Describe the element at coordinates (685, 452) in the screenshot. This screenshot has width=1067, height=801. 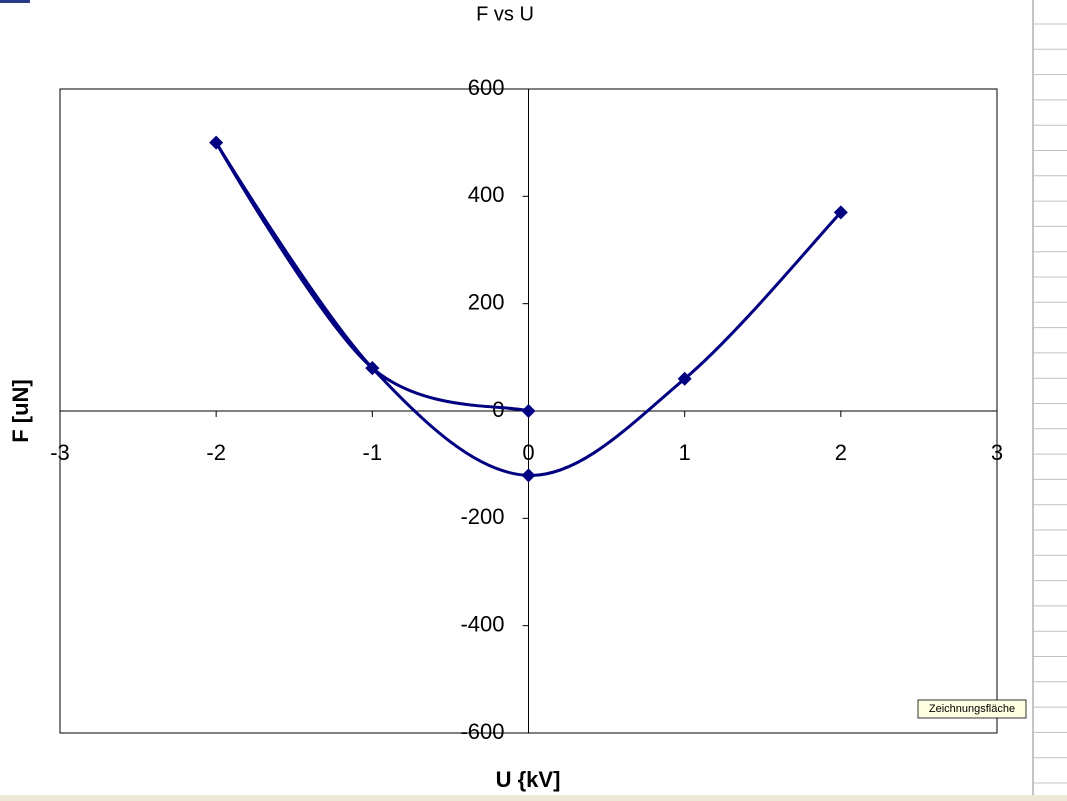
I see `x-tick-label: 1` at that location.